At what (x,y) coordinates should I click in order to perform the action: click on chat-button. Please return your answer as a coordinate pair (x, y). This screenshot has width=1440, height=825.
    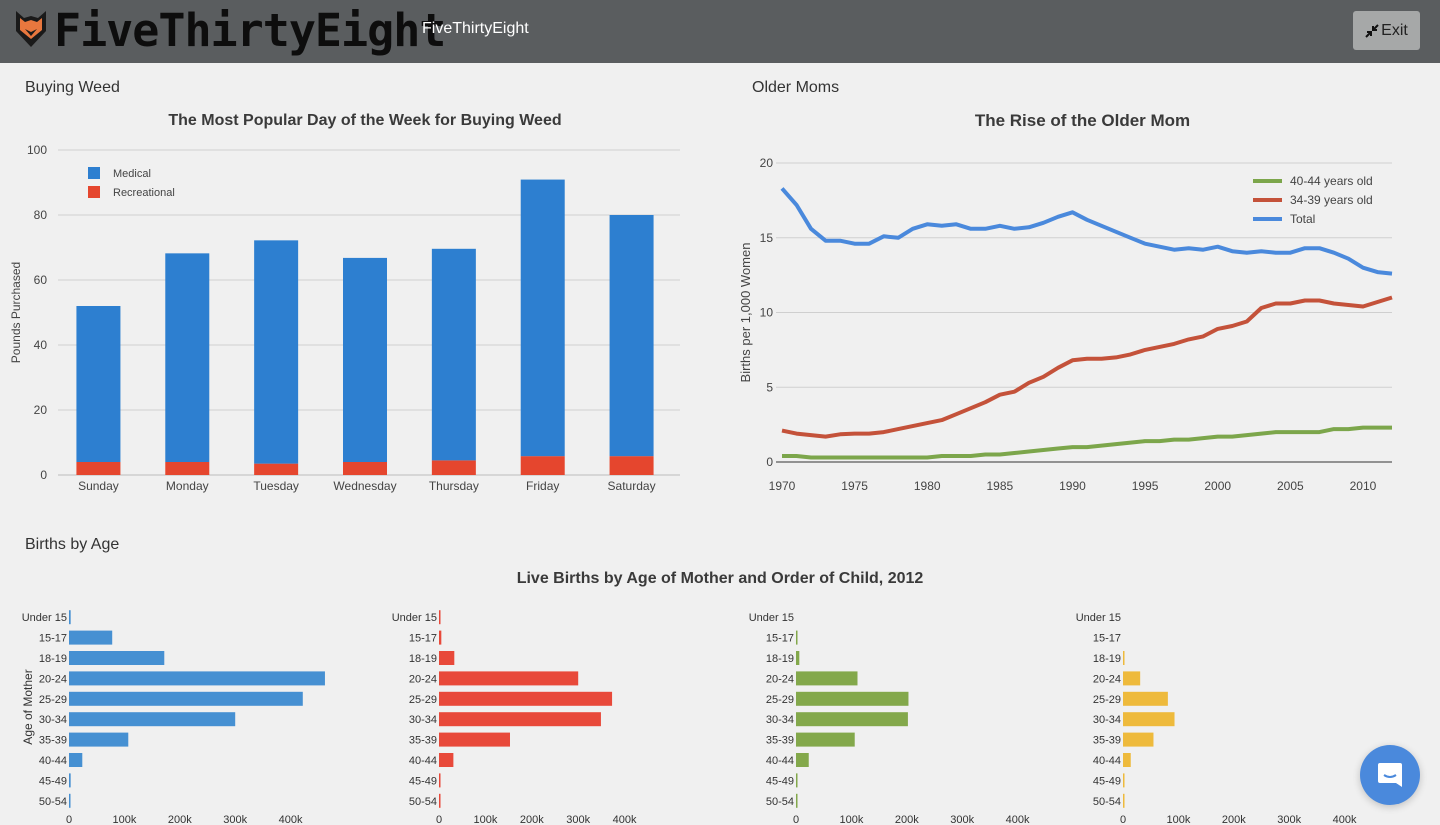
    Looking at the image, I should click on (1390, 775).